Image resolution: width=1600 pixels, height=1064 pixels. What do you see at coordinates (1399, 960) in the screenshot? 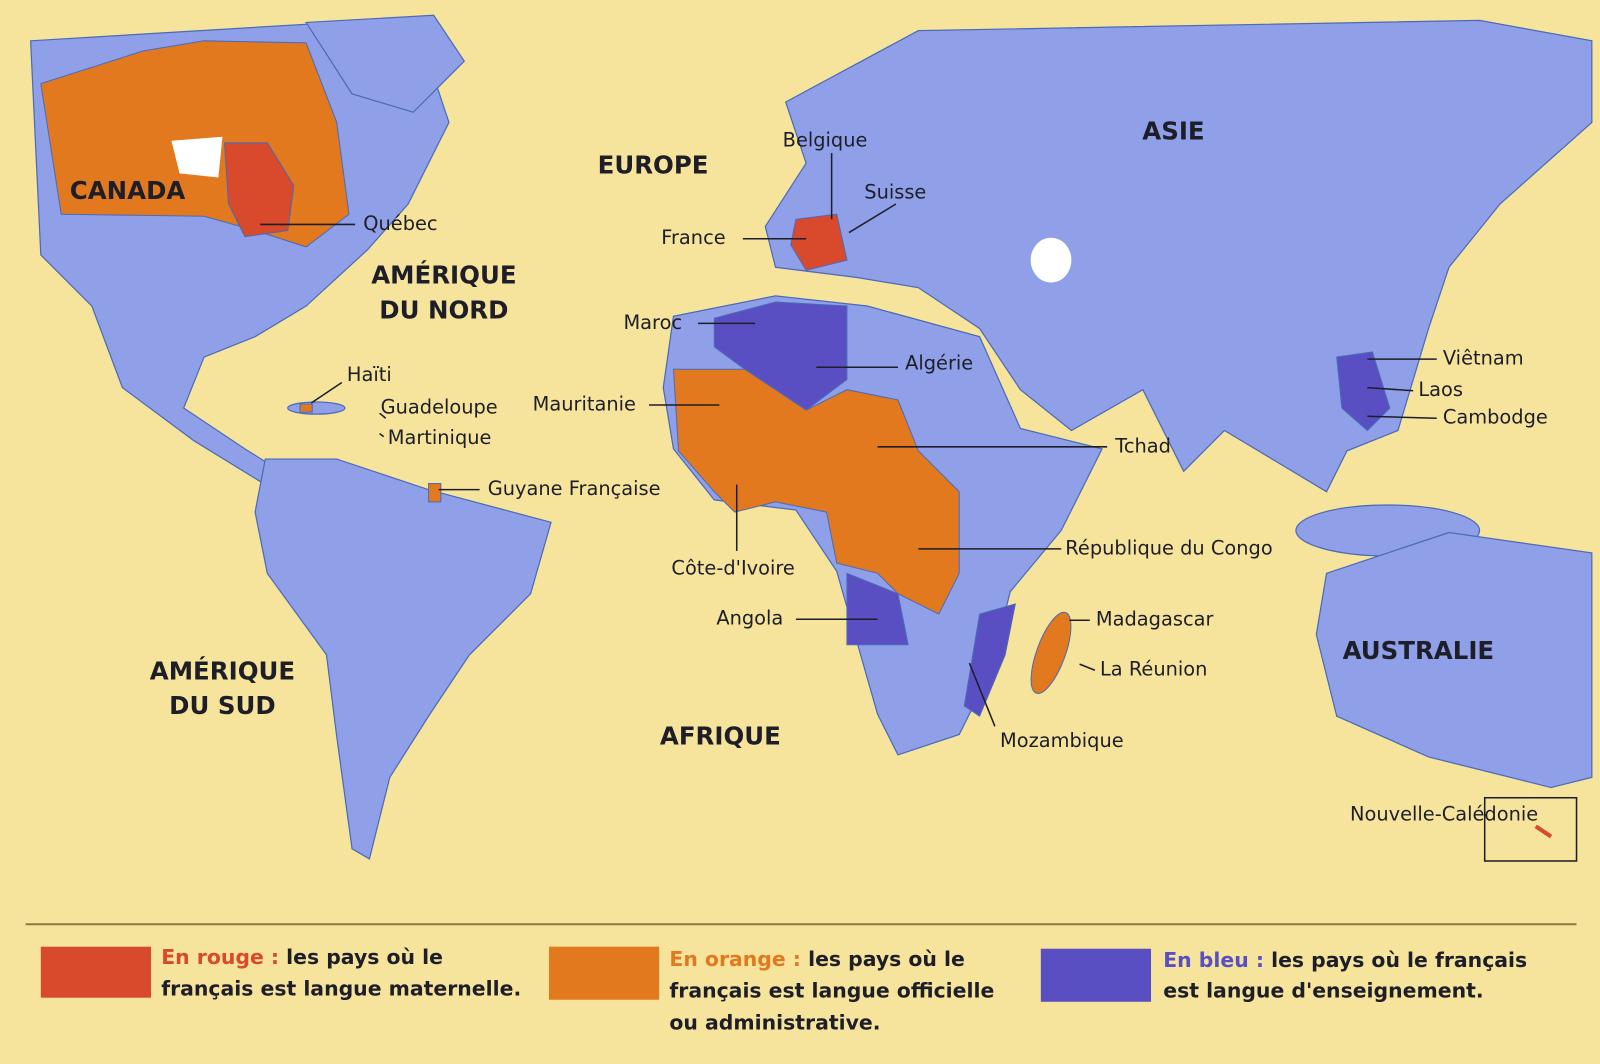
I see `legend-line: les pays où le français` at bounding box center [1399, 960].